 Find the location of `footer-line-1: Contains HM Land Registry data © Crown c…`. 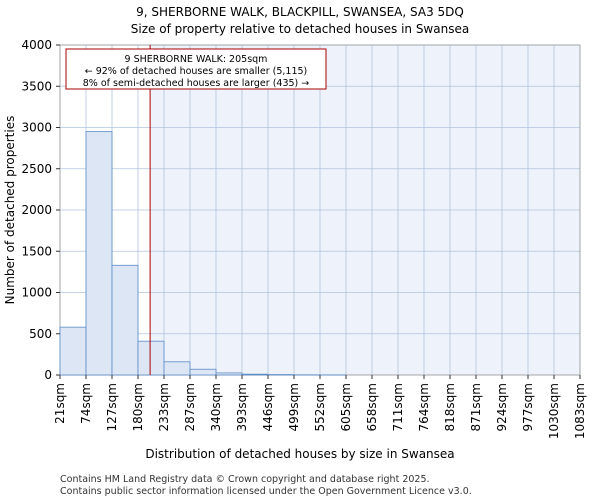

footer-line-1: Contains HM Land Registry data © Crown c… is located at coordinates (245, 479).